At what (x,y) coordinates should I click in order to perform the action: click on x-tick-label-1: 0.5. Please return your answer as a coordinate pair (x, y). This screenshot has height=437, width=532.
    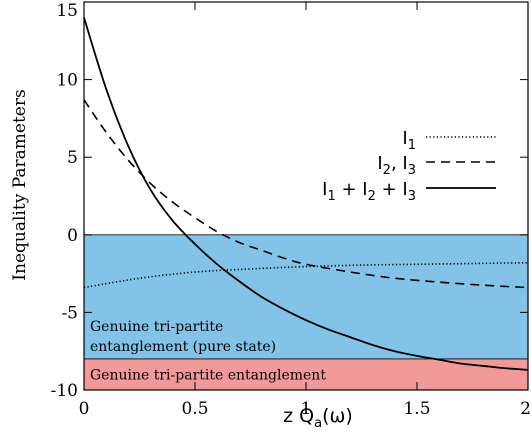
    Looking at the image, I should click on (194, 409).